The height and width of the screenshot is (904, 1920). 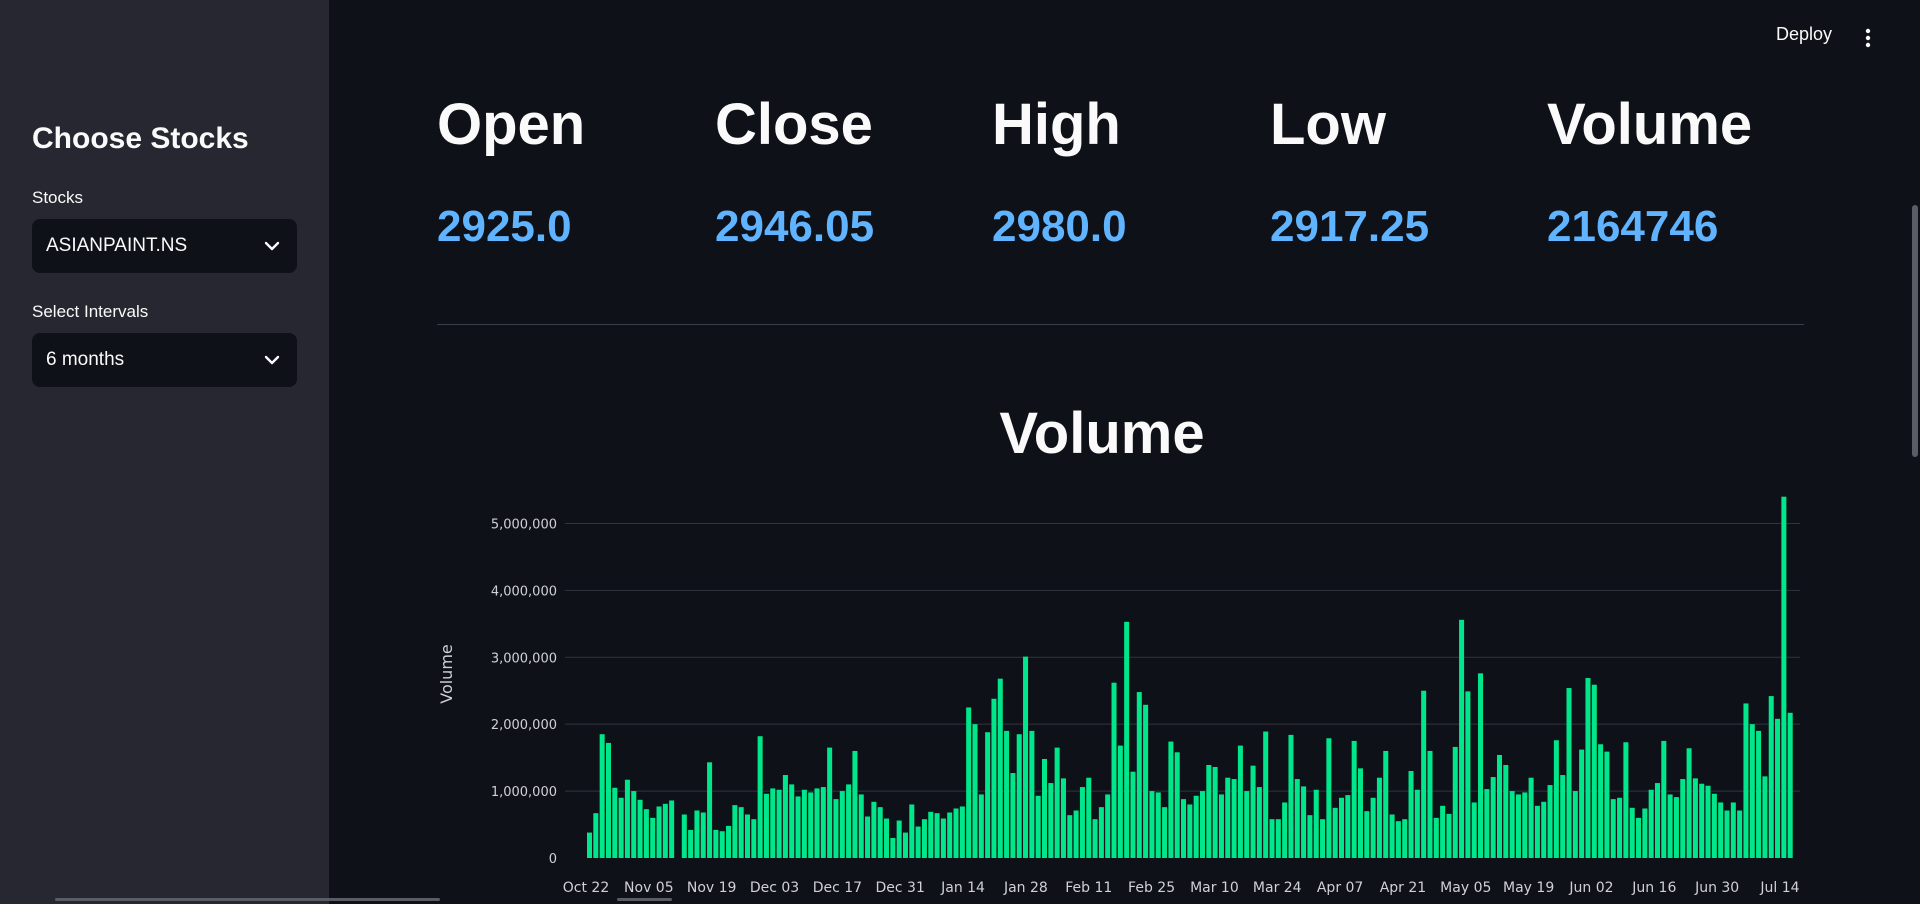 I want to click on stocks-select: ASIANPAINT.NS, so click(x=164, y=246).